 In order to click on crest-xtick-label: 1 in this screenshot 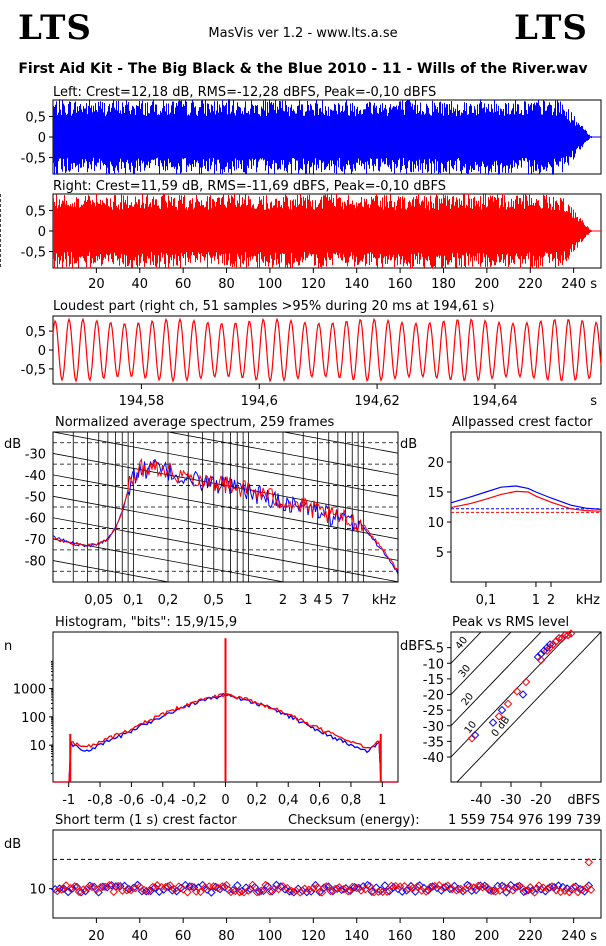, I will do `click(536, 600)`.